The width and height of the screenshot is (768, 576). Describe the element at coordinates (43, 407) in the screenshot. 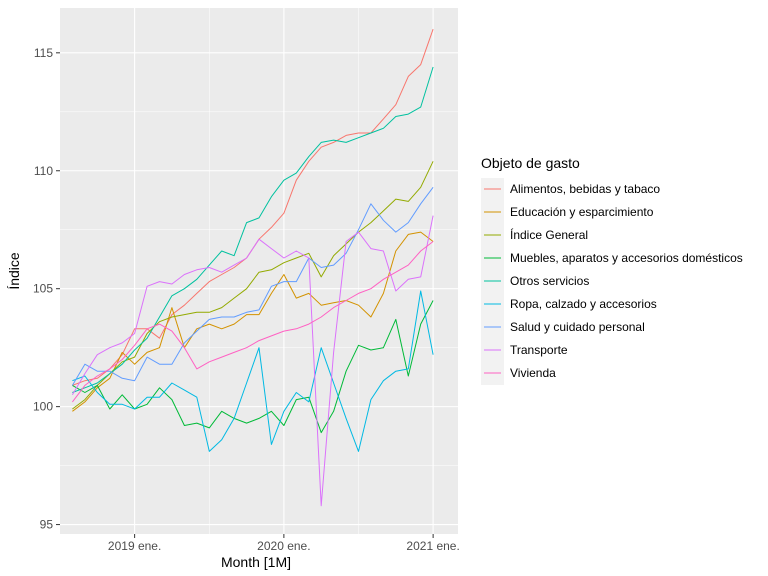

I see `y-tick-label: 100` at that location.